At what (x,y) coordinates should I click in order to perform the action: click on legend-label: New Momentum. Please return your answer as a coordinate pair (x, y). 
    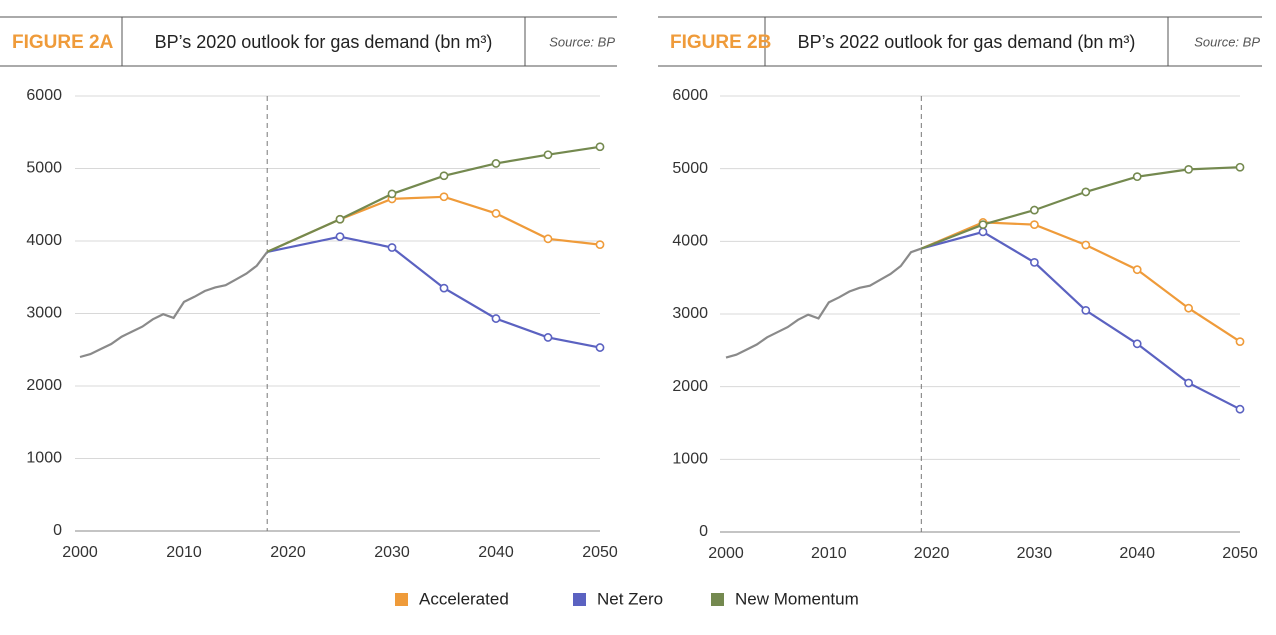
    Looking at the image, I should click on (797, 598).